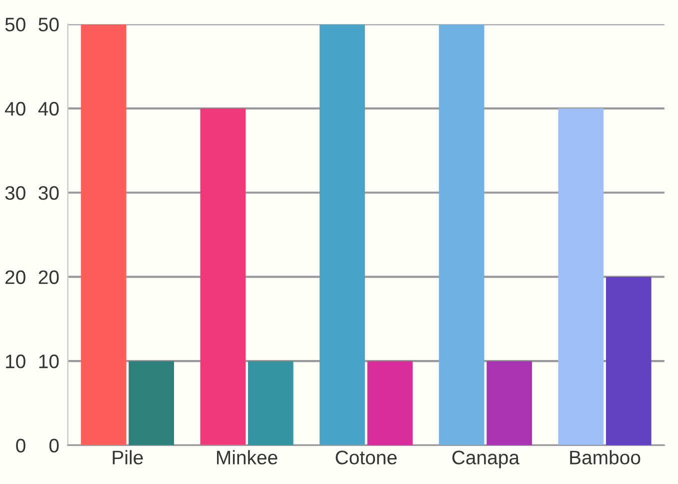 Image resolution: width=678 pixels, height=484 pixels. I want to click on y2-tick-label: 20, so click(48, 277).